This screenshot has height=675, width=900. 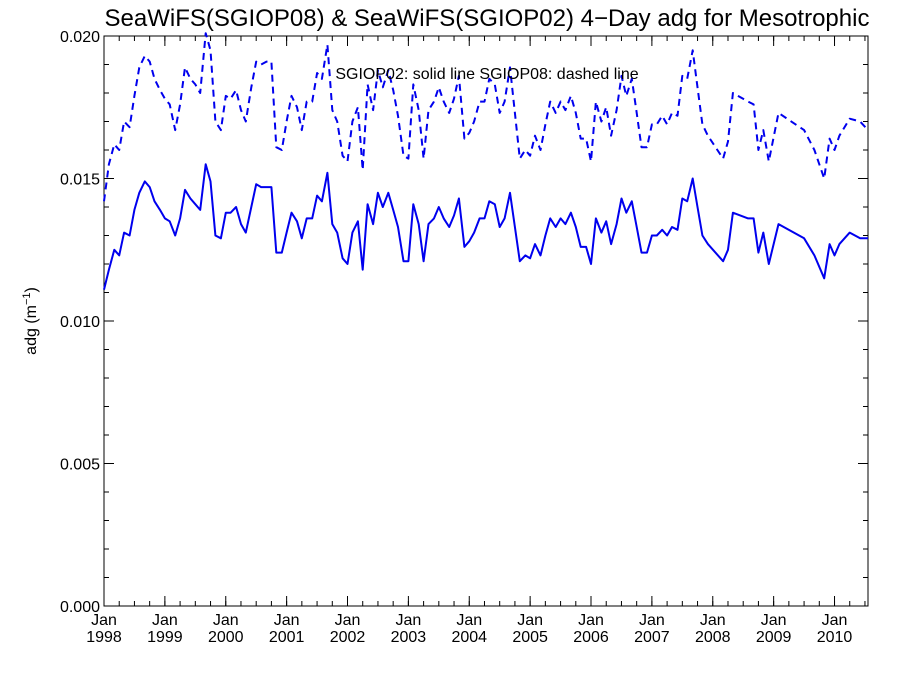 What do you see at coordinates (80, 37) in the screenshot?
I see `y-tick-label: 0.020` at bounding box center [80, 37].